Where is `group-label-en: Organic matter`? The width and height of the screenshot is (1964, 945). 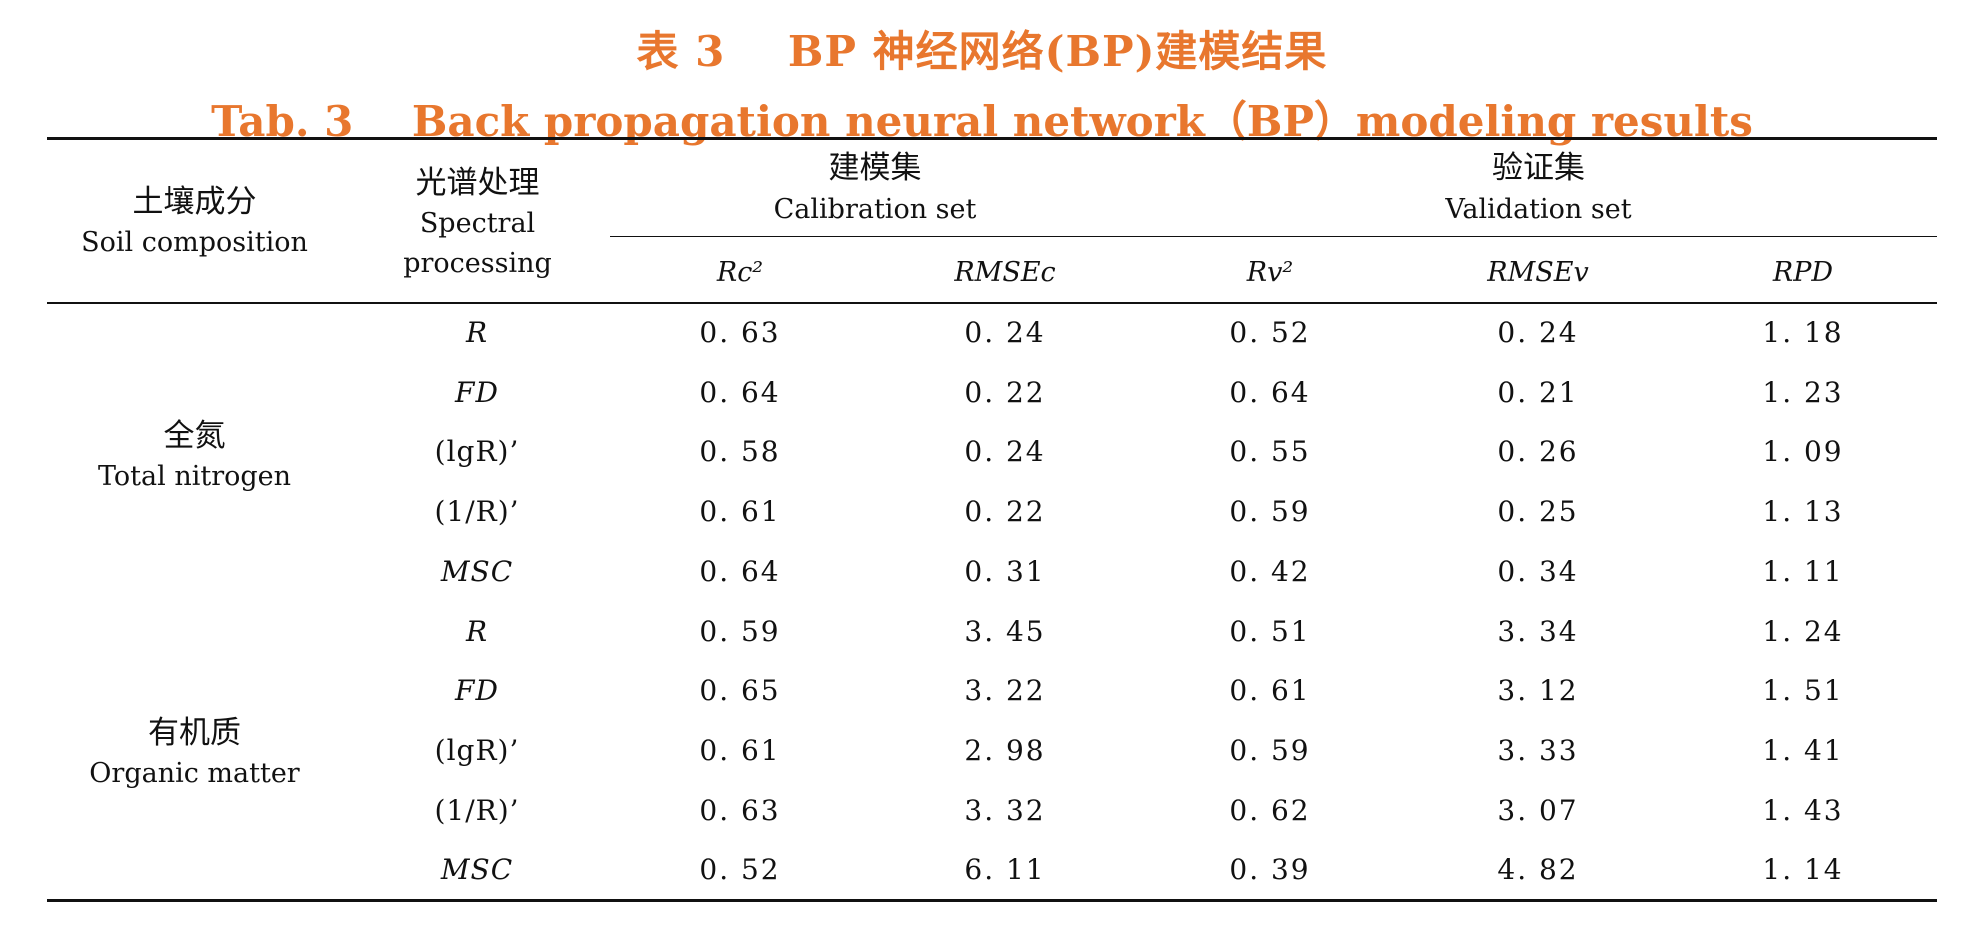 group-label-en: Organic matter is located at coordinates (194, 773).